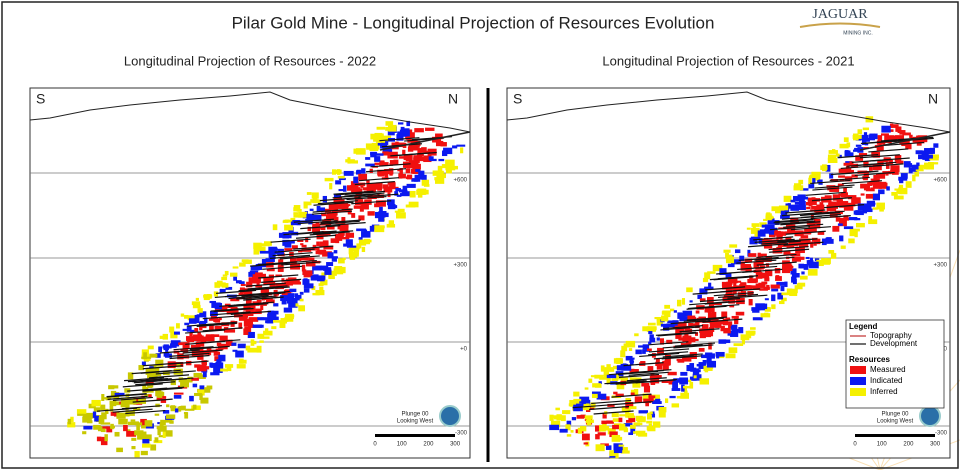 The width and height of the screenshot is (960, 470). Describe the element at coordinates (863, 326) in the screenshot. I see `legend-title: Legend` at that location.